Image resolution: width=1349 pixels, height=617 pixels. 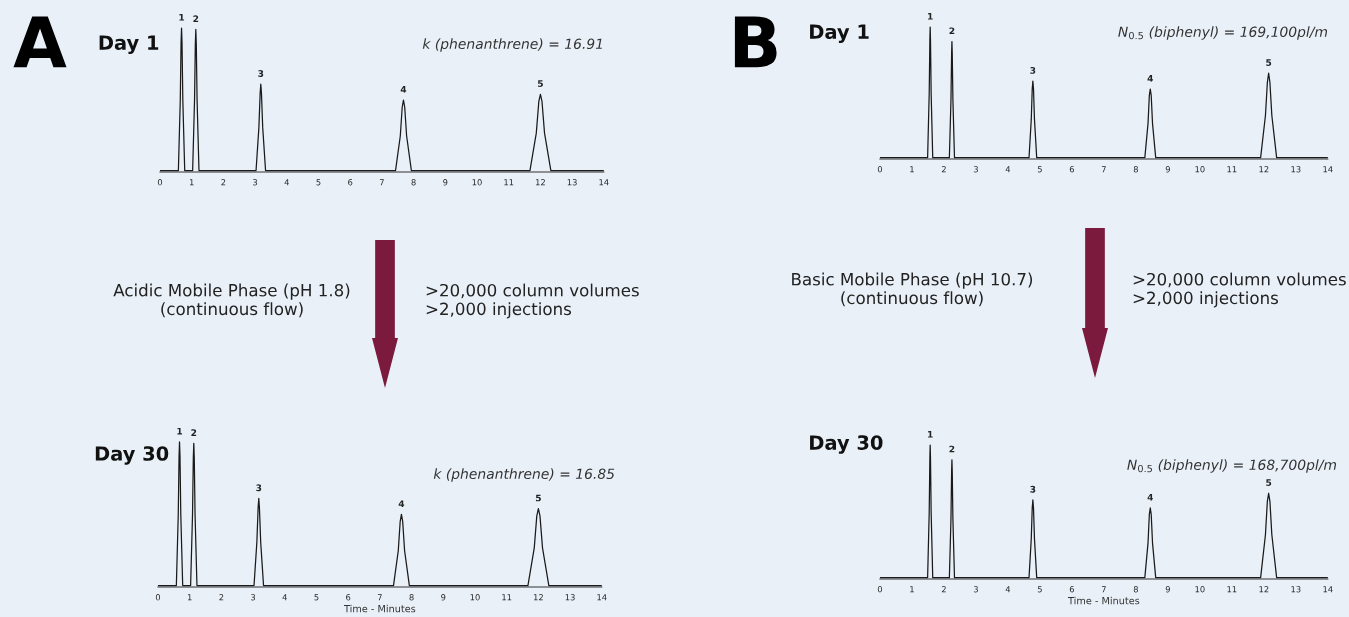 What do you see at coordinates (524, 475) in the screenshot?
I see `annotation: k (phenanthrene) = 16.85` at bounding box center [524, 475].